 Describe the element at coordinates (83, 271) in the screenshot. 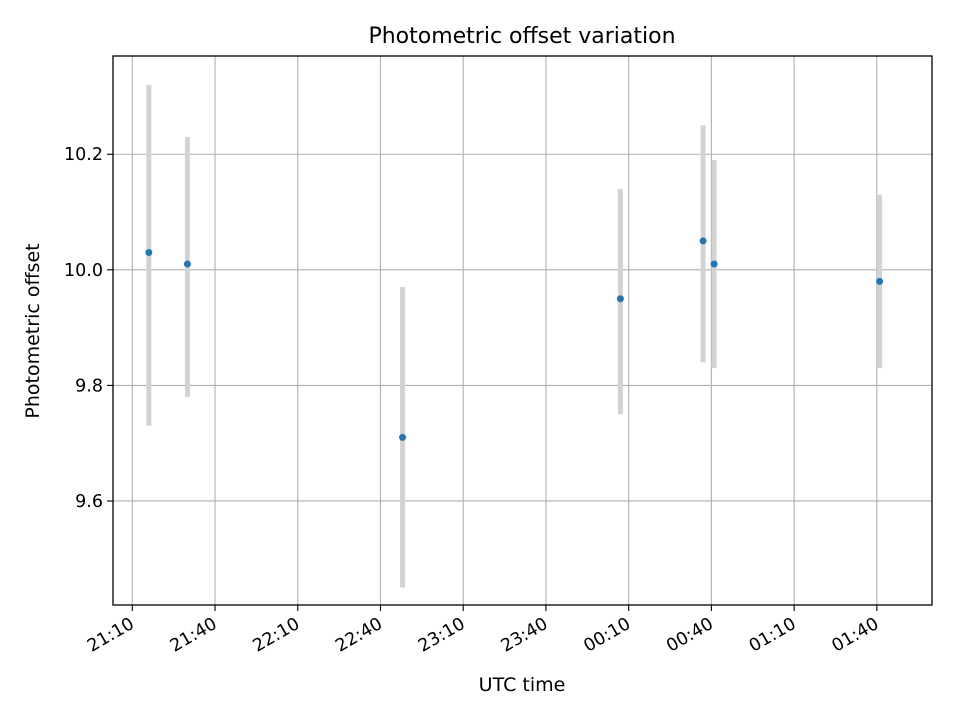

I see `y-tick-label: 10.0` at that location.